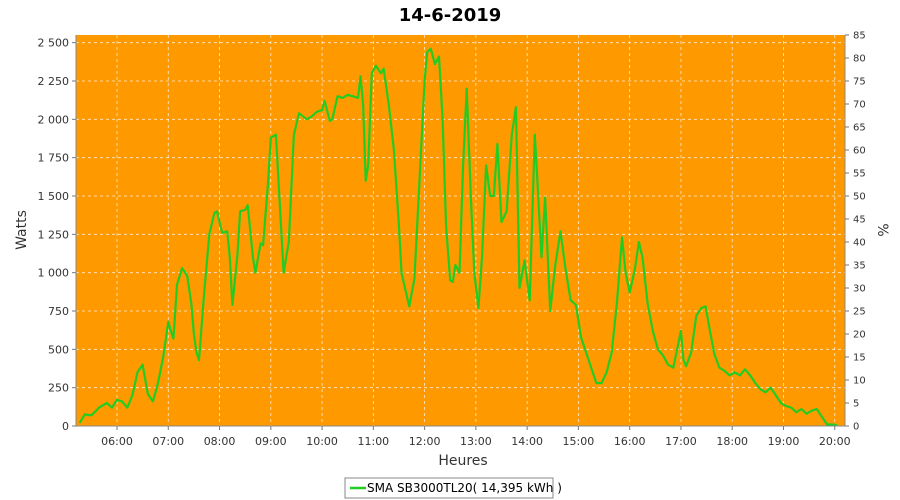 This screenshot has height=500, width=900. What do you see at coordinates (882, 229) in the screenshot?
I see `y2-axis-label: %` at bounding box center [882, 229].